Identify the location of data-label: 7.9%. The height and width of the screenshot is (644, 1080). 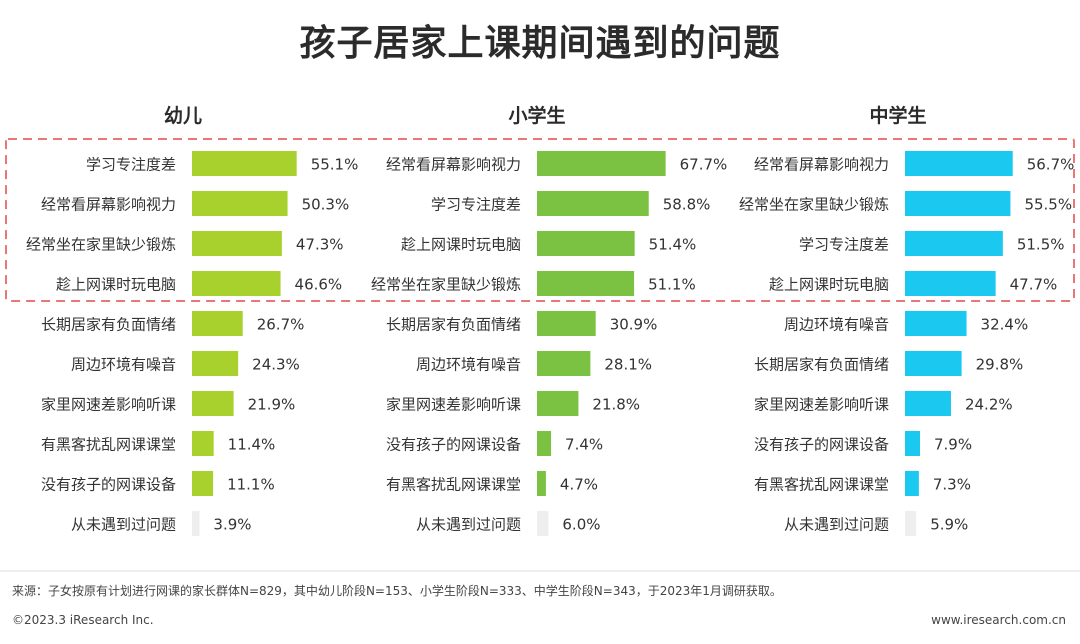
(953, 445).